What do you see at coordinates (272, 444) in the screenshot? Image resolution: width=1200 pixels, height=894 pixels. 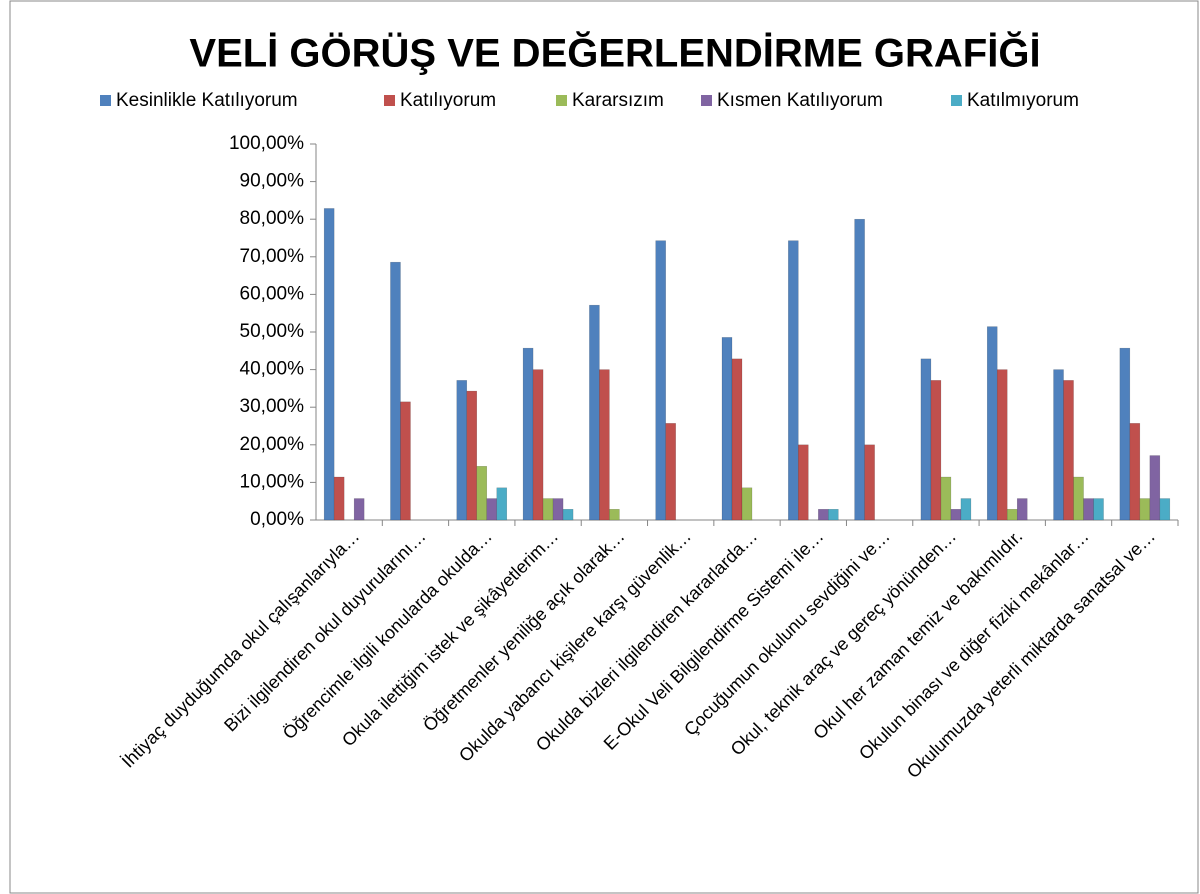 I see `y-tick-label: 20,00%` at bounding box center [272, 444].